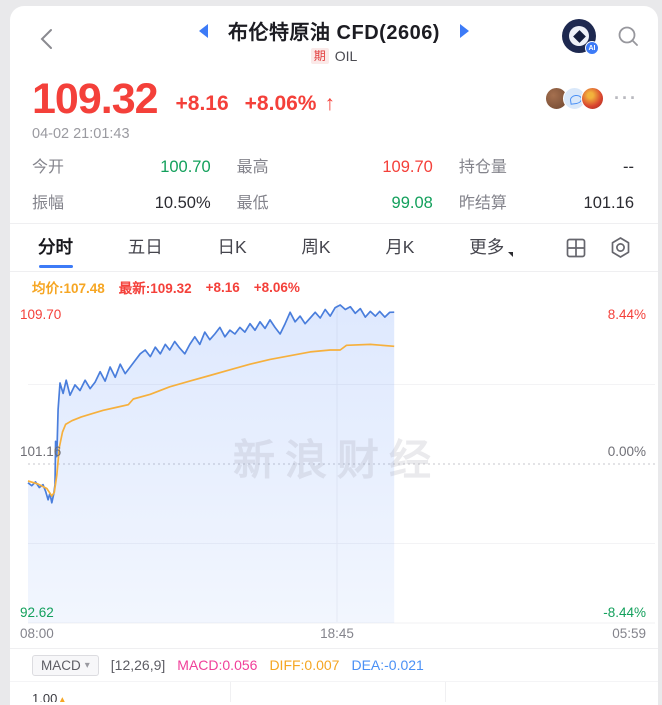 This screenshot has width=662, height=705. Describe the element at coordinates (464, 30) in the screenshot. I see `next-instrument-icon` at that location.